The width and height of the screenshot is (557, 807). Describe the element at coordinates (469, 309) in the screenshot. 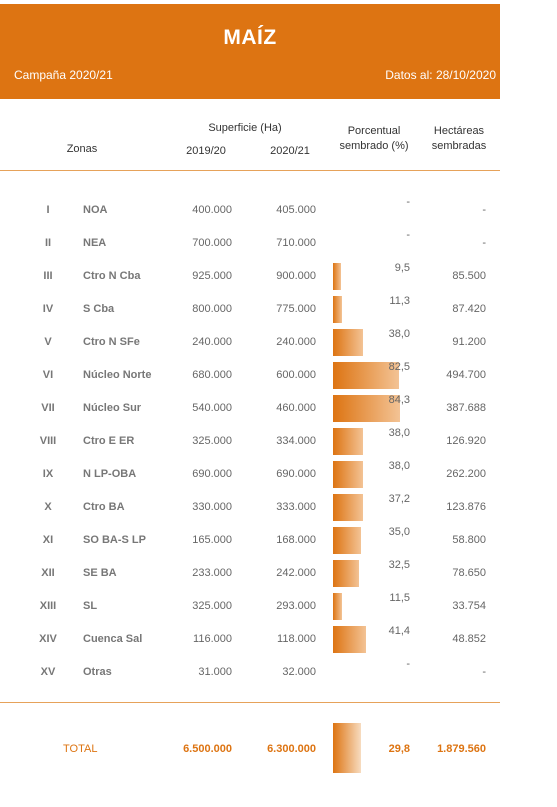

I see `hectareas-sembradas: 87.420` at that location.